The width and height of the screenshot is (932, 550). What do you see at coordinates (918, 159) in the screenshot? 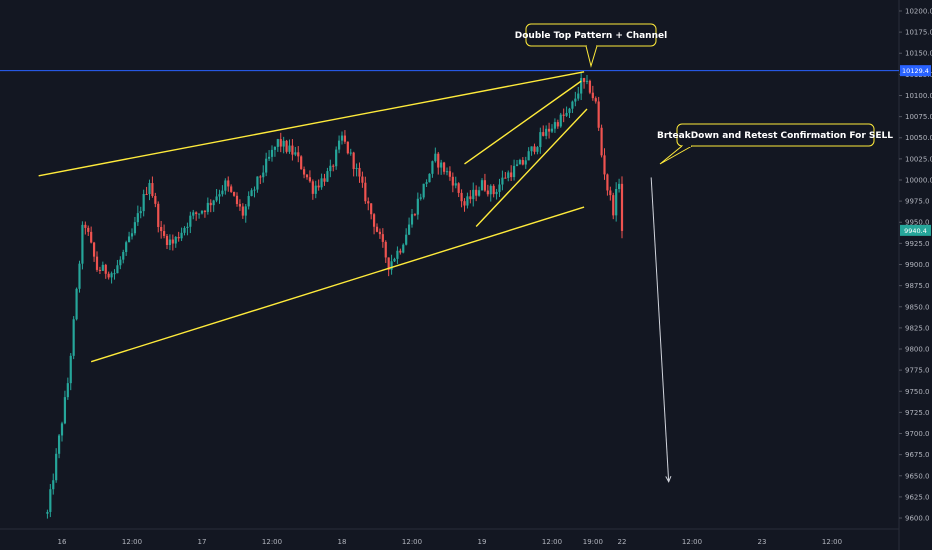
I see `y-tick-label: 10025.0` at bounding box center [918, 159].